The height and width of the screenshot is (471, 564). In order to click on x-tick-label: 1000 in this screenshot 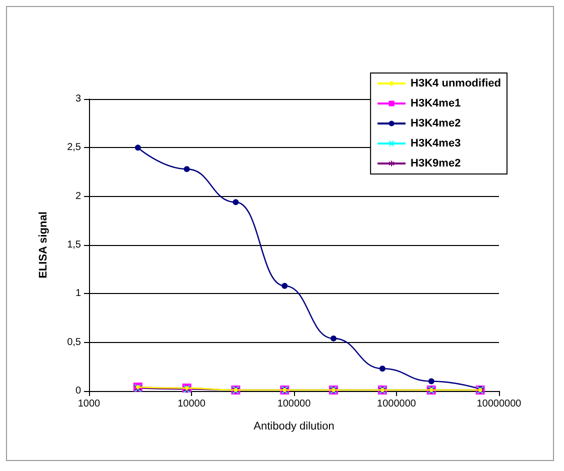, I will do `click(89, 404)`.